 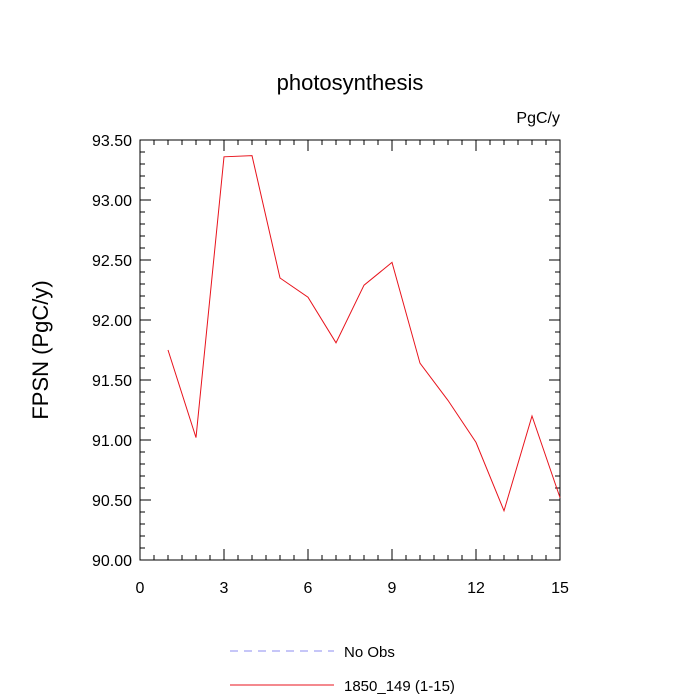 What do you see at coordinates (399, 686) in the screenshot?
I see `legend-entry: 1850_149 (1-15)` at bounding box center [399, 686].